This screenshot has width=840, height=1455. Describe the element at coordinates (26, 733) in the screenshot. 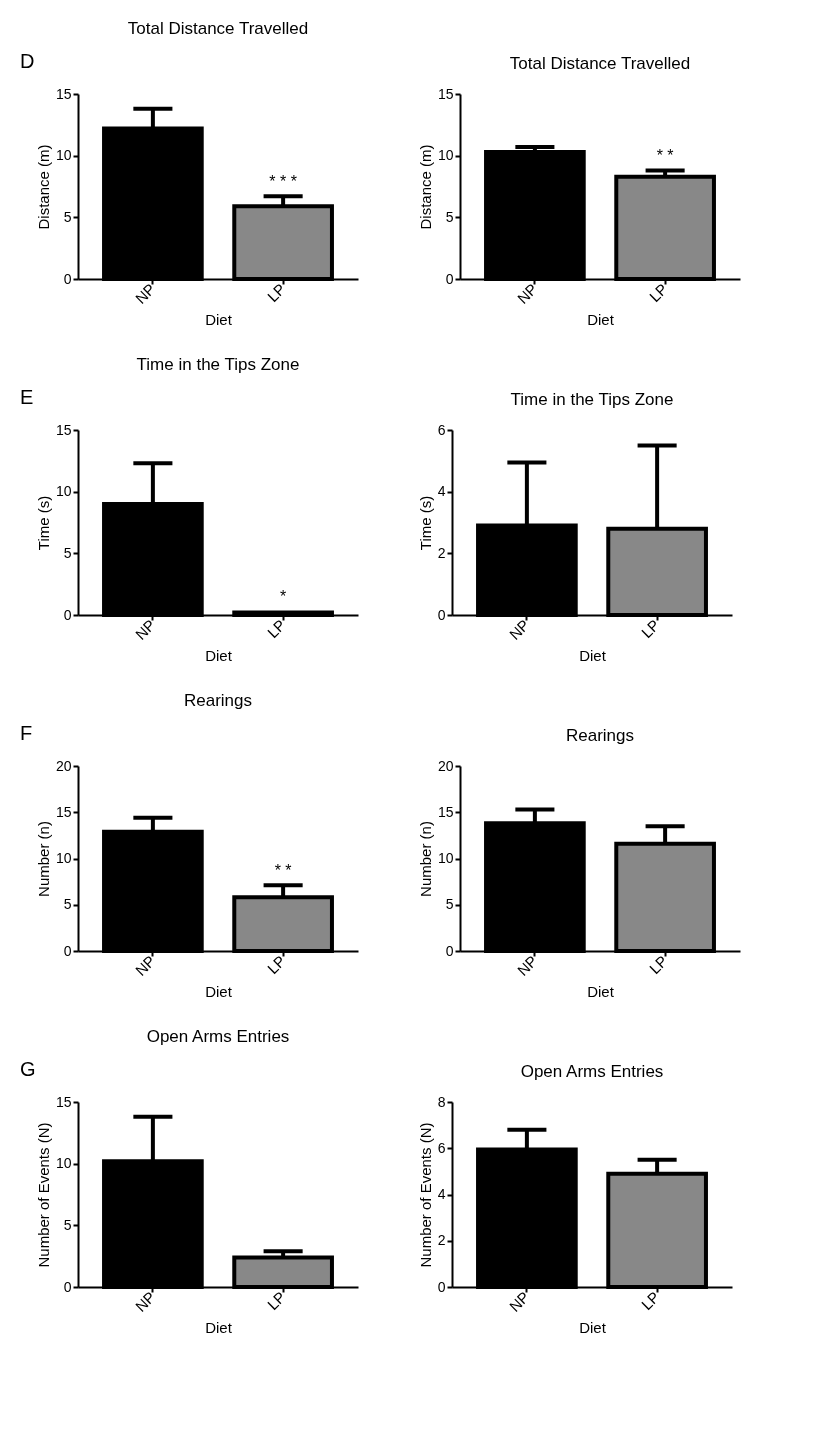

I see `text: F` at that location.